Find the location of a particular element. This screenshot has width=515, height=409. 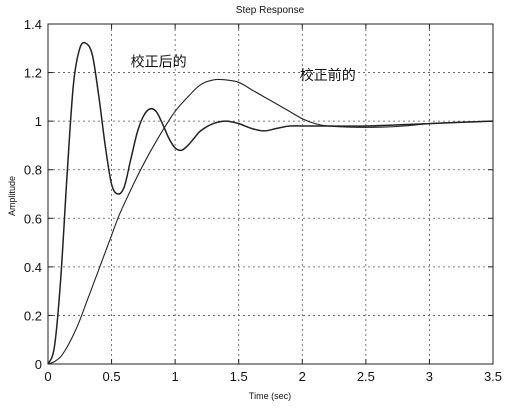

series-annotation: 校正后的 is located at coordinates (159, 62).